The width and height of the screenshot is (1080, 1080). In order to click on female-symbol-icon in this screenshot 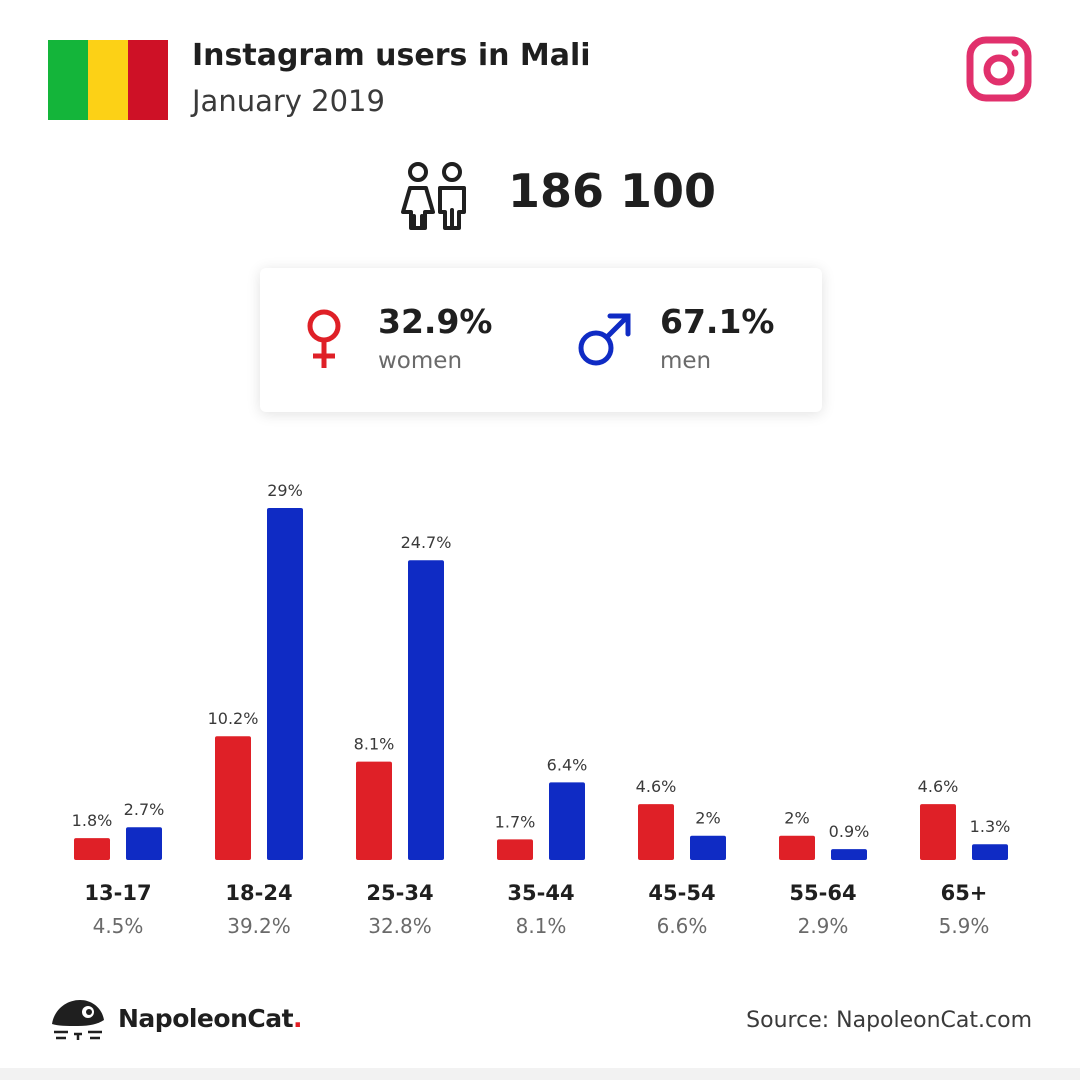, I will do `click(324, 338)`.